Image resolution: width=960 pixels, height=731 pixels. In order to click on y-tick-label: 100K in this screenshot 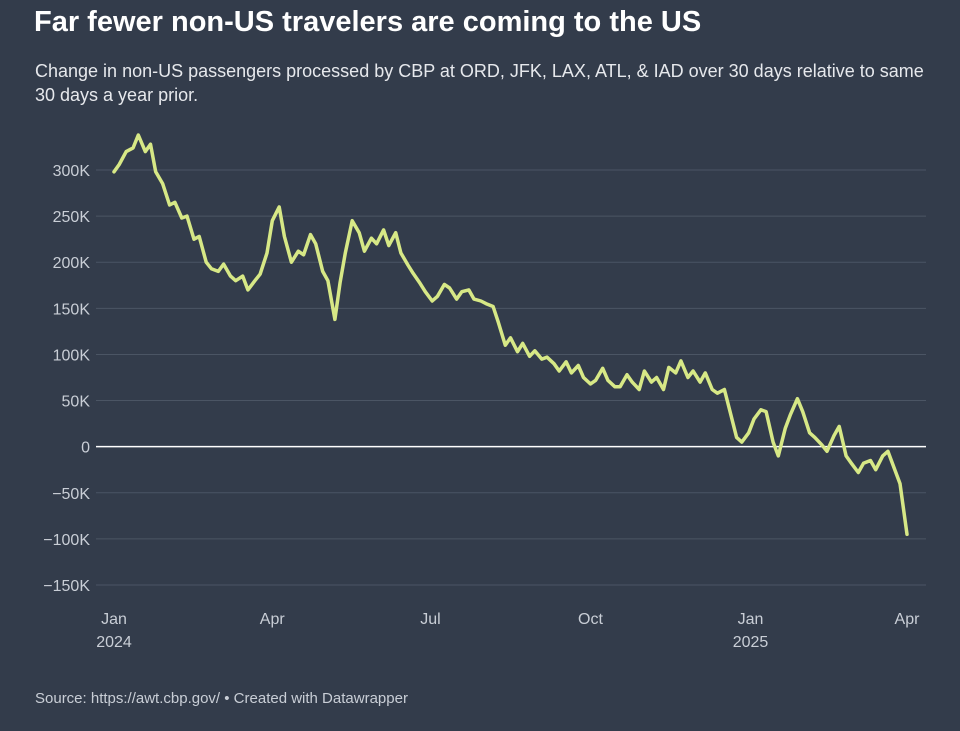, I will do `click(72, 355)`.